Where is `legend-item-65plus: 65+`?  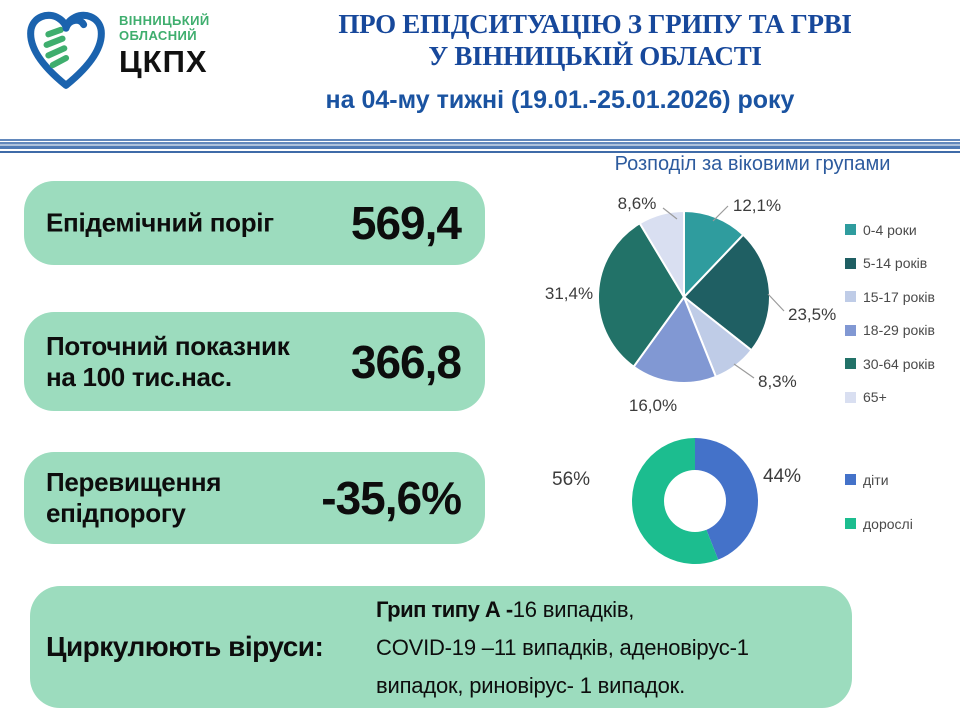 legend-item-65plus: 65+ is located at coordinates (890, 397).